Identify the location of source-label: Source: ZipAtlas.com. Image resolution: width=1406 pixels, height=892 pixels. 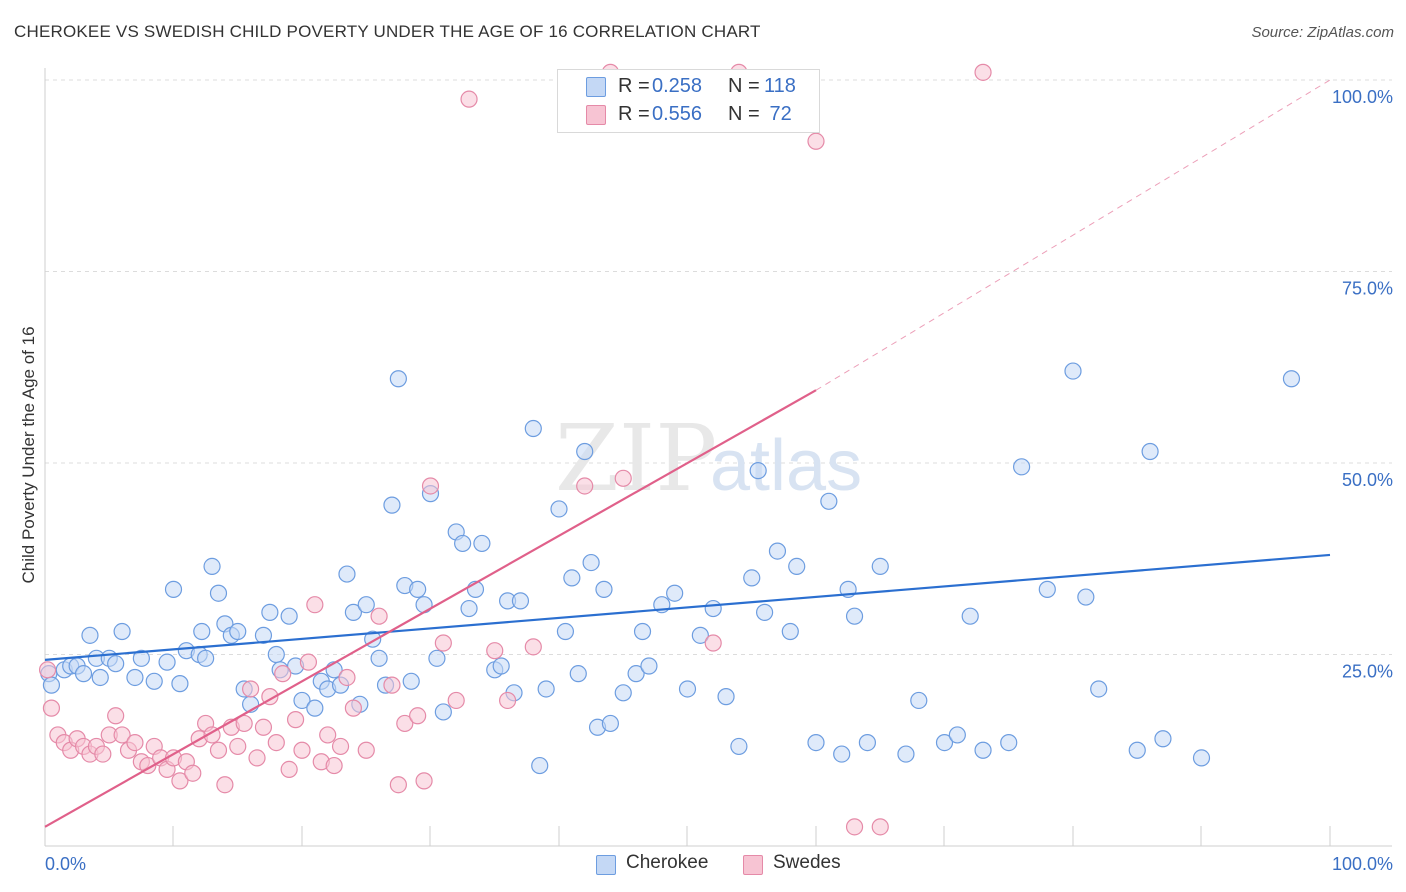
(1322, 32).